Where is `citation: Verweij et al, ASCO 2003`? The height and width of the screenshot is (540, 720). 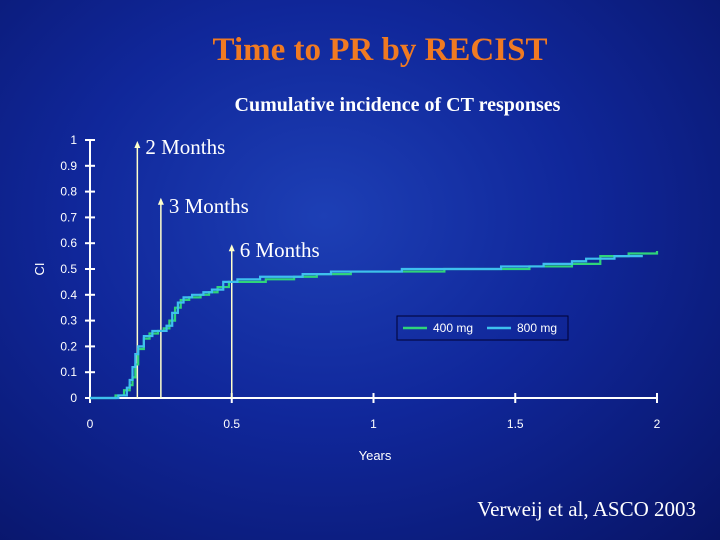 citation: Verweij et al, ASCO 2003 is located at coordinates (586, 509).